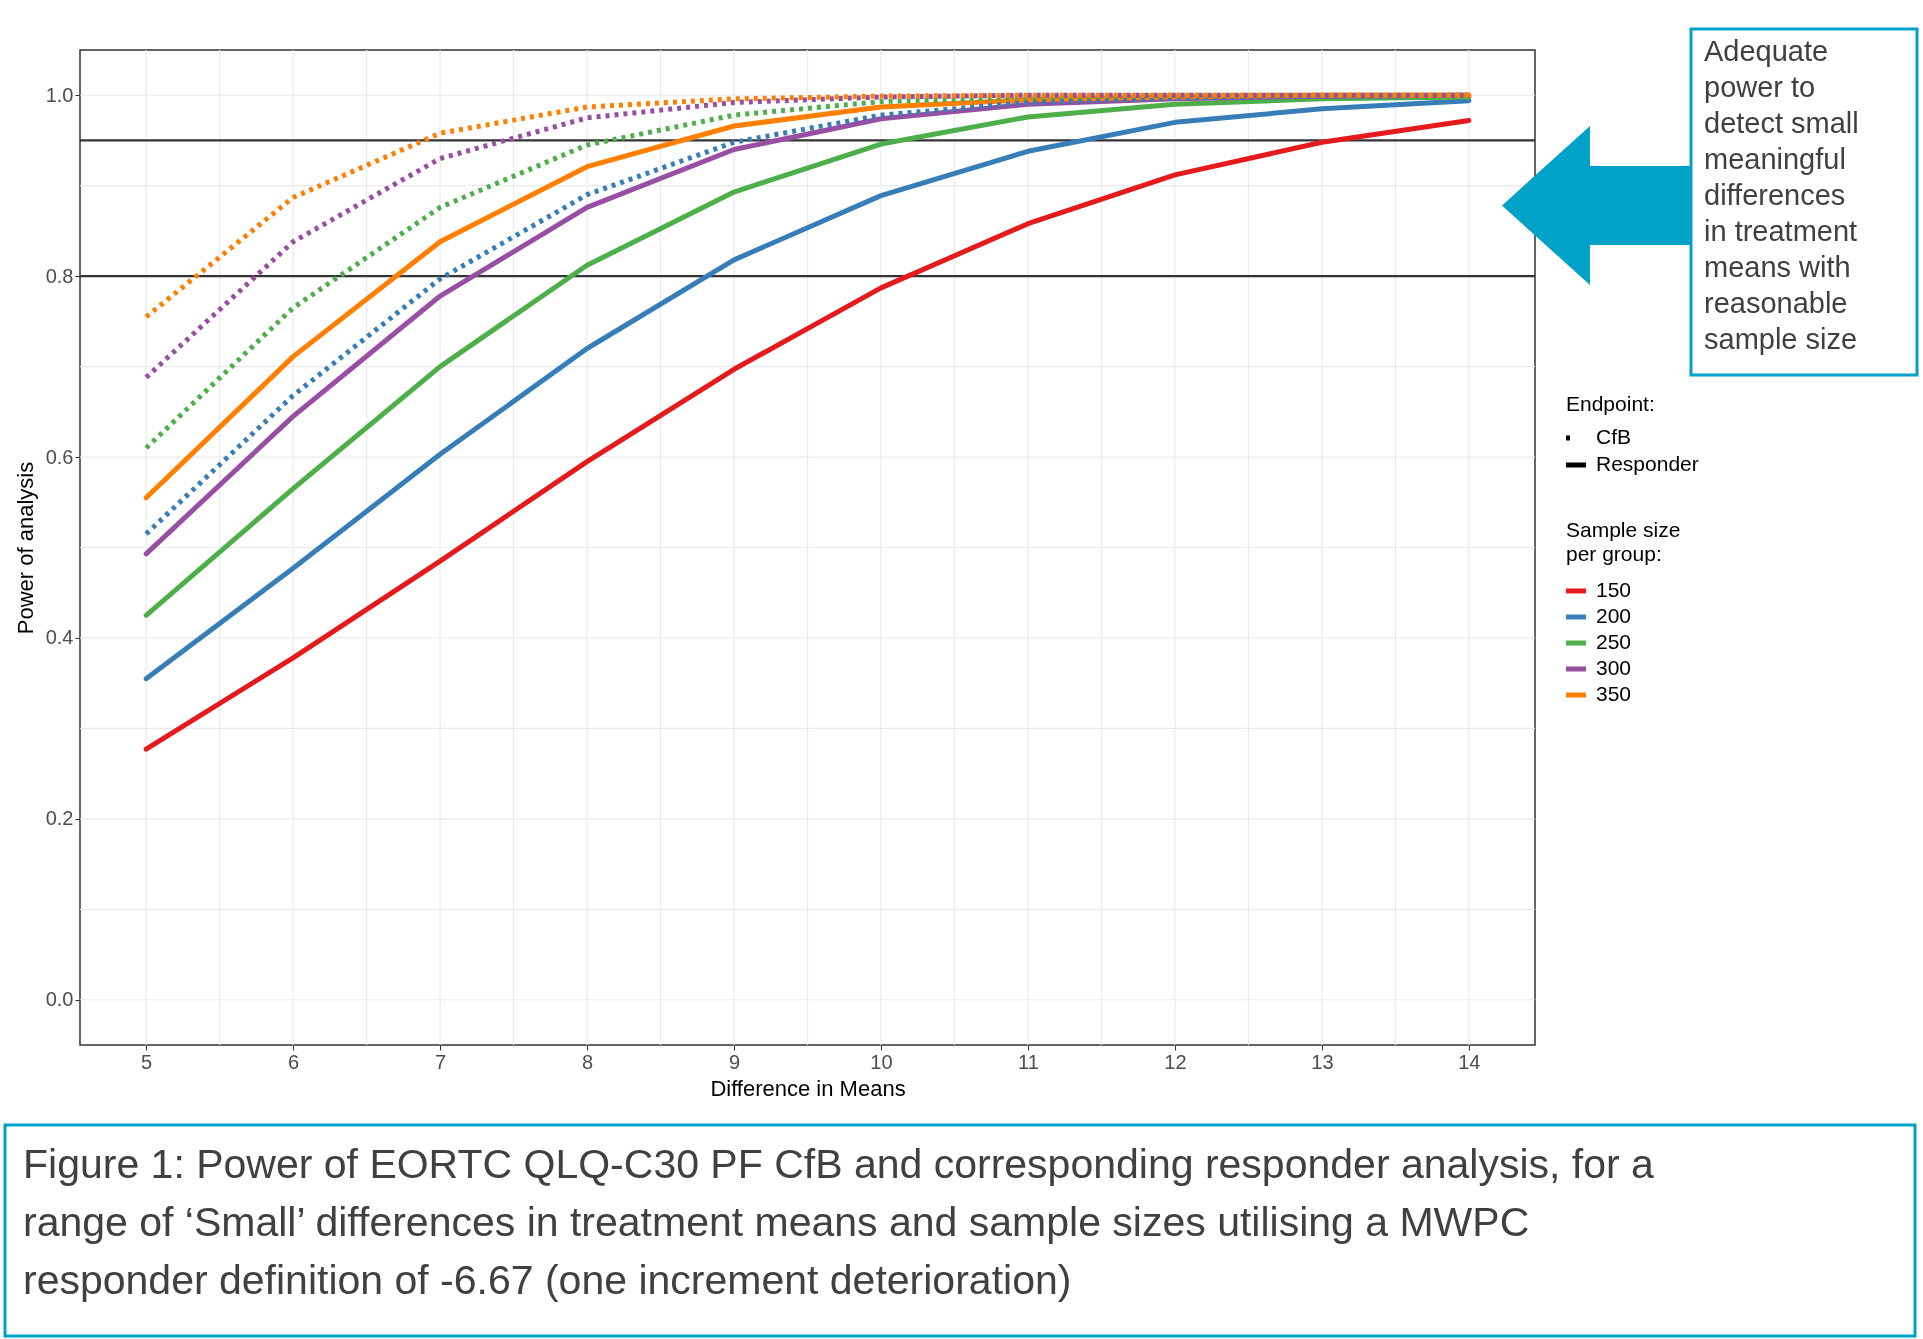  What do you see at coordinates (1614, 693) in the screenshot?
I see `legend-label: 350` at bounding box center [1614, 693].